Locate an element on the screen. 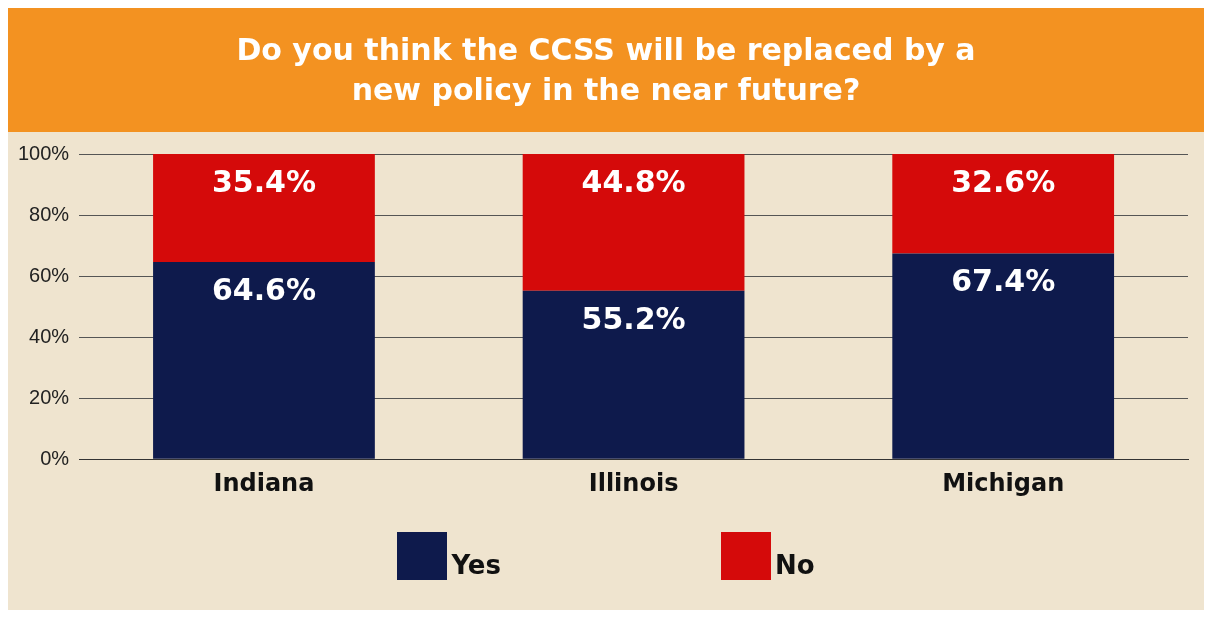  data-label: 64.6% is located at coordinates (263, 289).